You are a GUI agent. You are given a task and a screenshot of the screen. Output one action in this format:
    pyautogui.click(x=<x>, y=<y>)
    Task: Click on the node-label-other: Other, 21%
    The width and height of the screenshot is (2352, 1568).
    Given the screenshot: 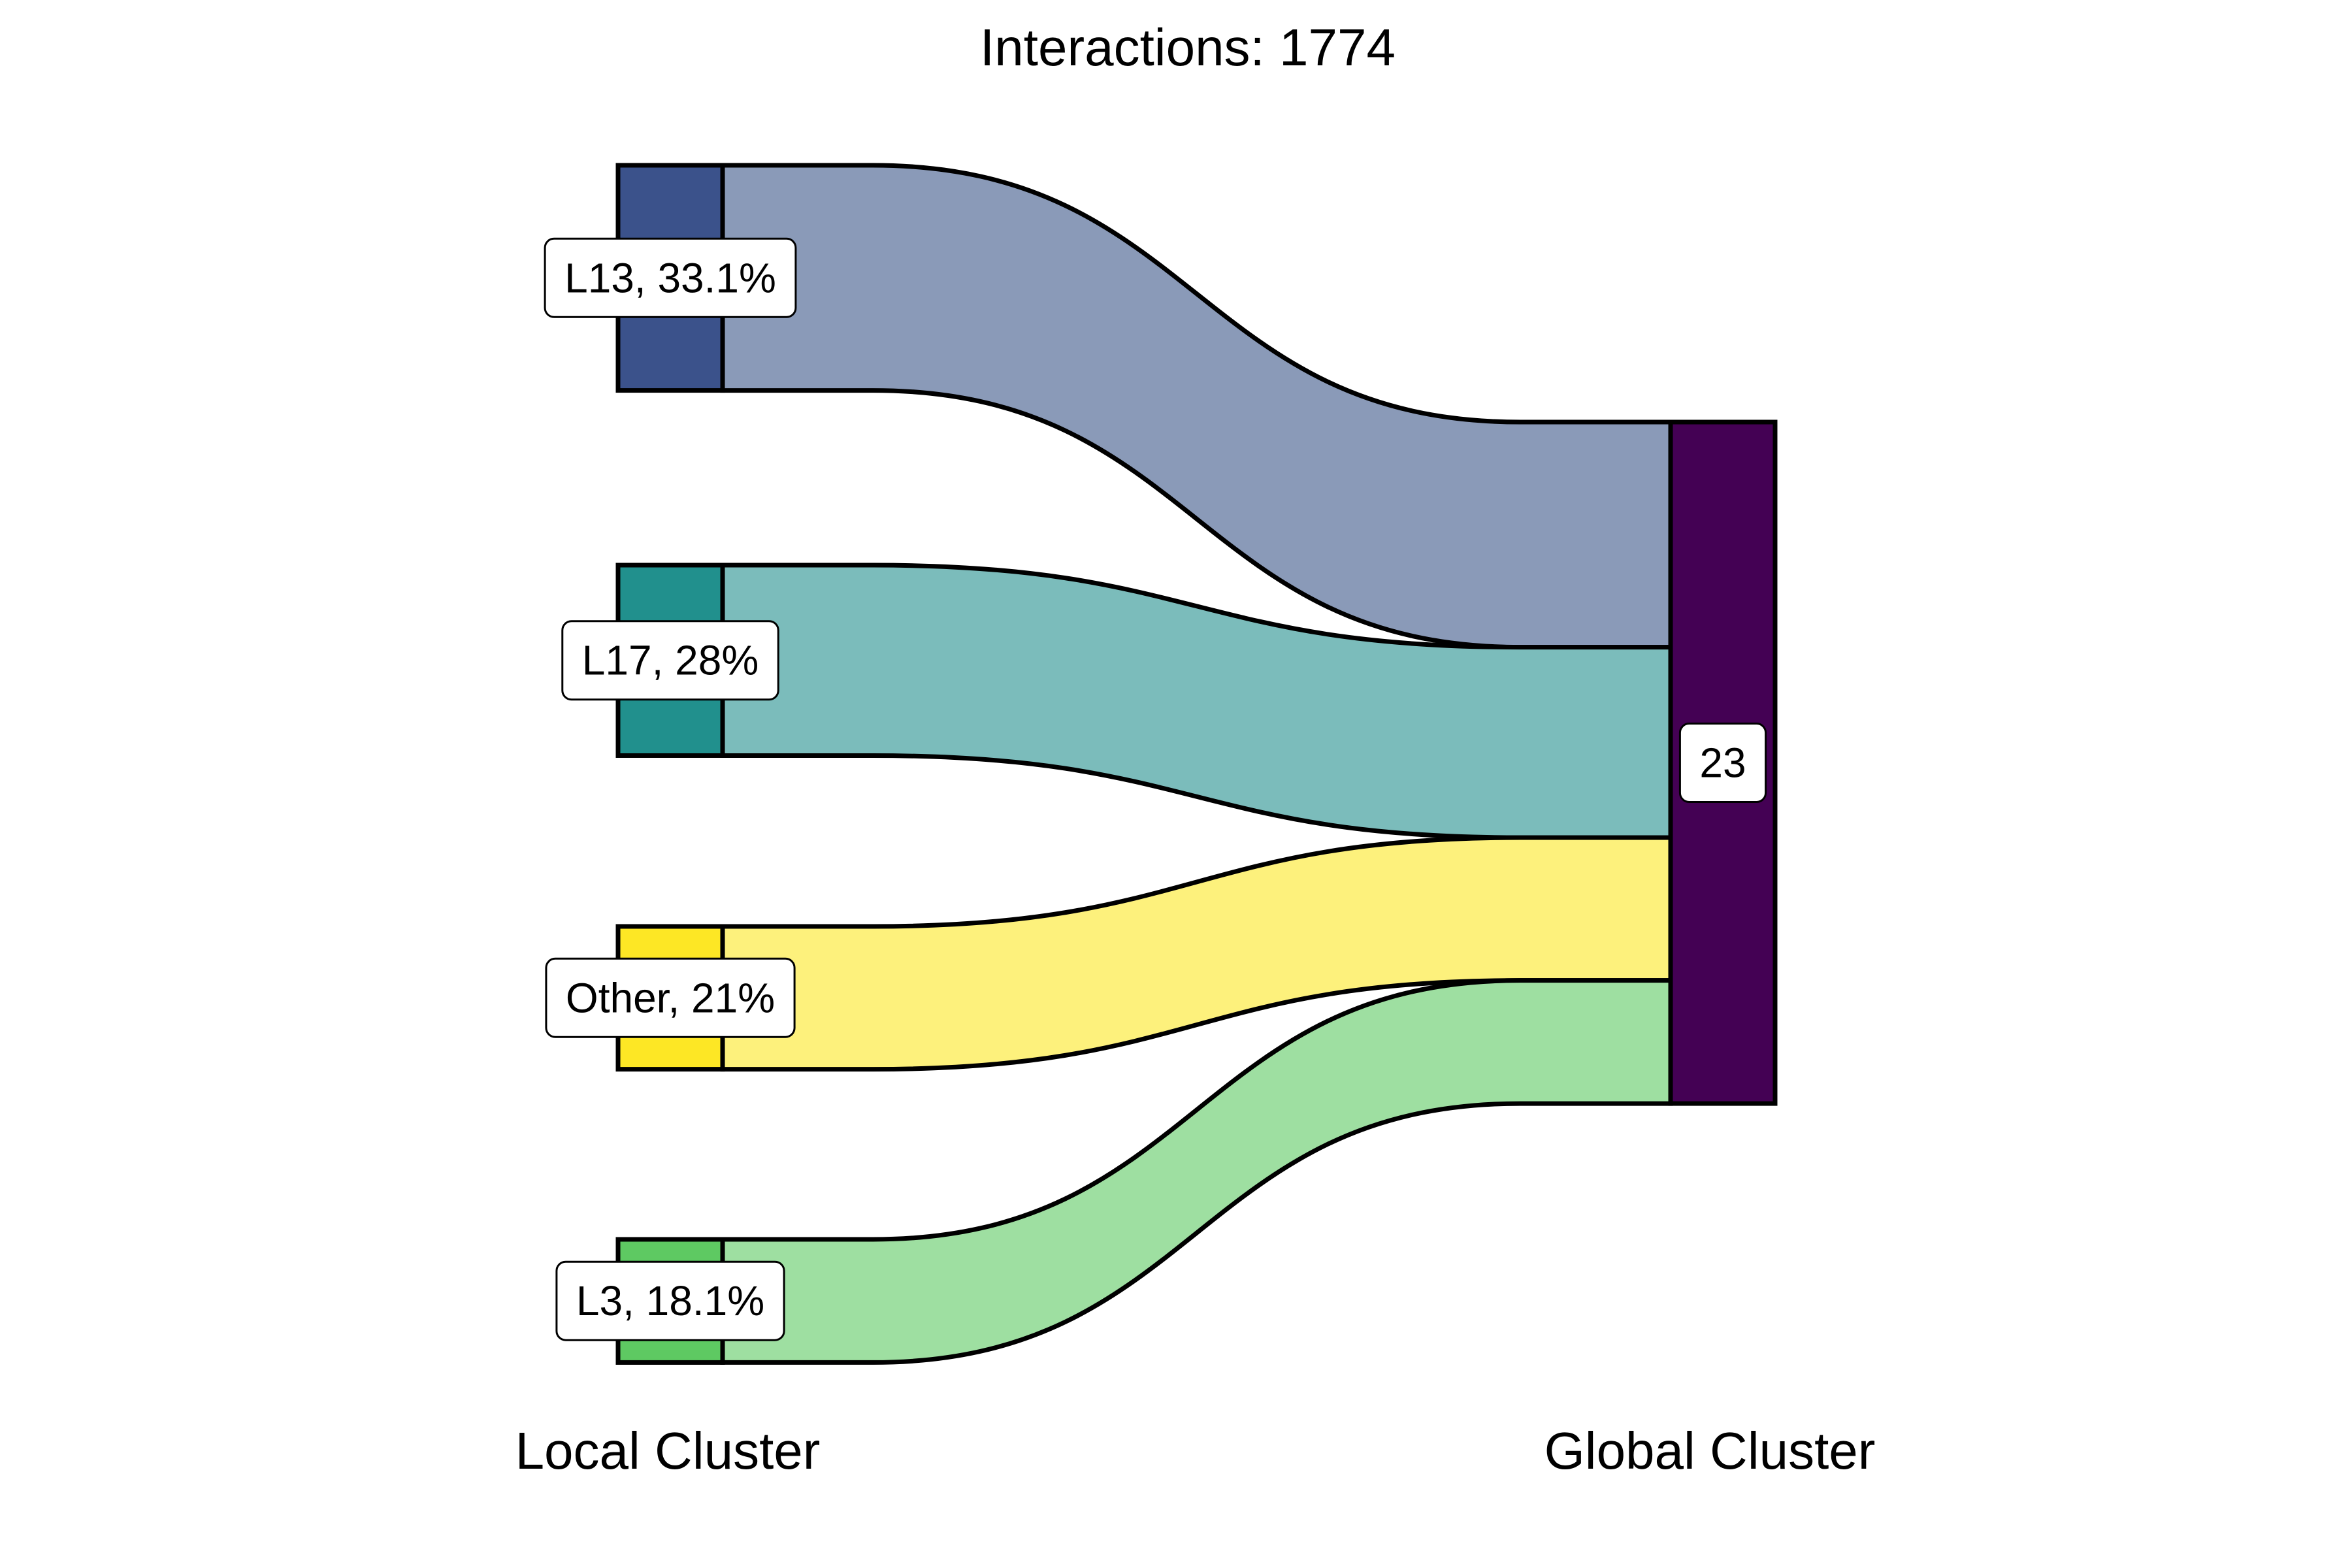 What is the action you would take?
    pyautogui.click(x=670, y=997)
    